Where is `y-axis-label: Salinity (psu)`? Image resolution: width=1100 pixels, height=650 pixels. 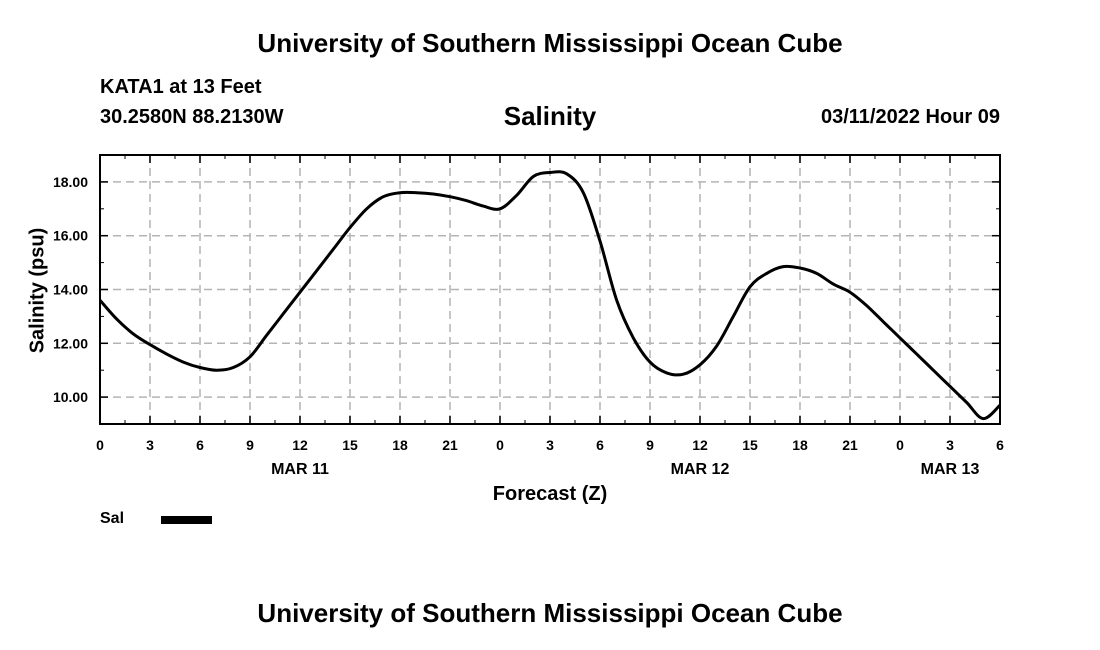
y-axis-label: Salinity (psu) is located at coordinates (37, 290).